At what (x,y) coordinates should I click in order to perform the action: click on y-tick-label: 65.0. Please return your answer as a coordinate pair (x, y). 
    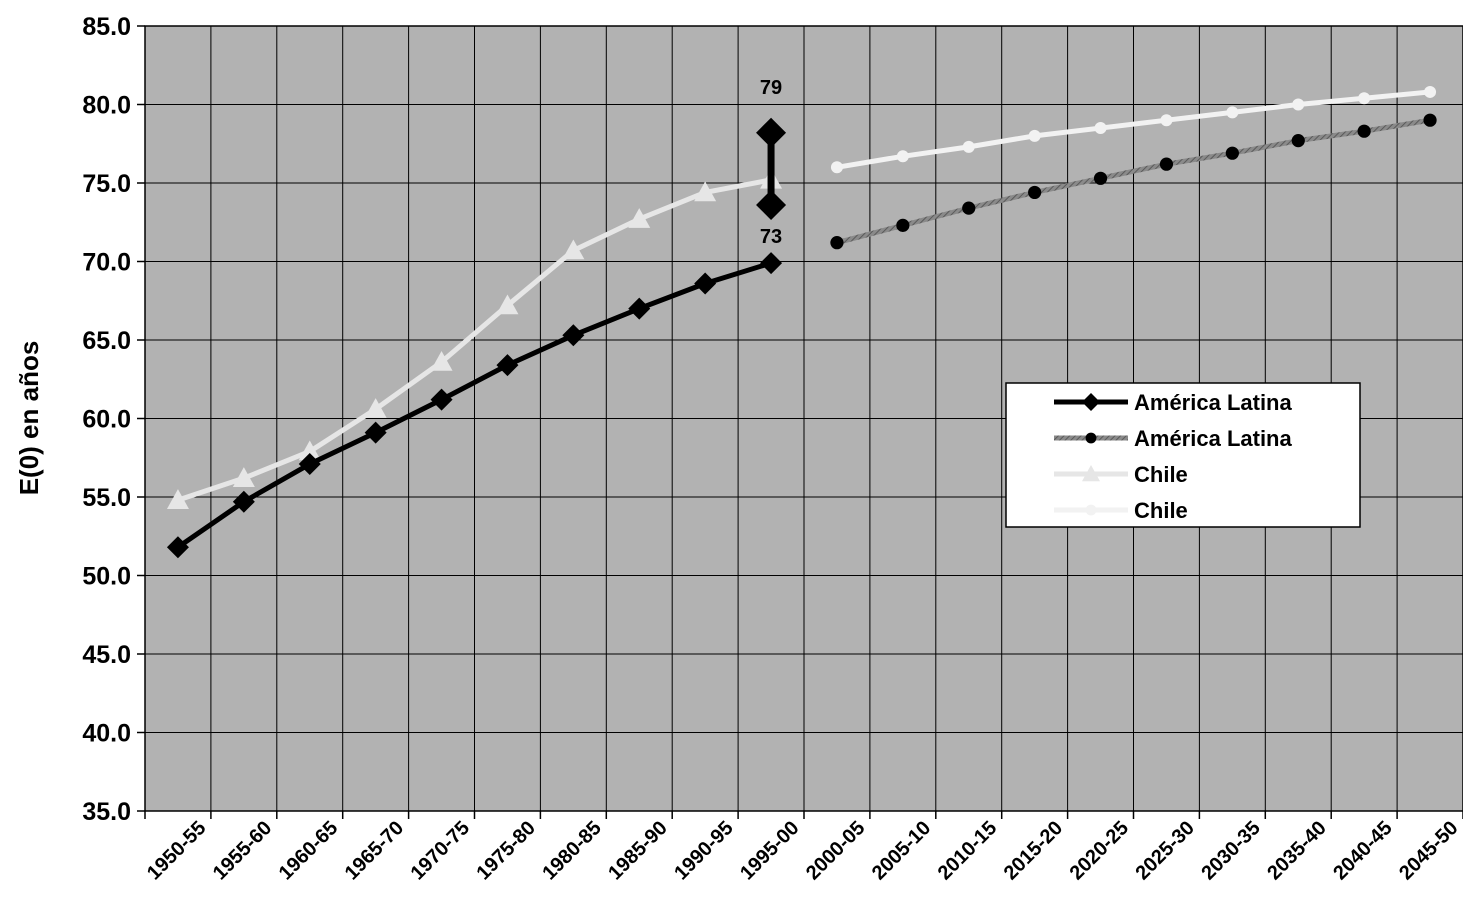
    Looking at the image, I should click on (106, 341).